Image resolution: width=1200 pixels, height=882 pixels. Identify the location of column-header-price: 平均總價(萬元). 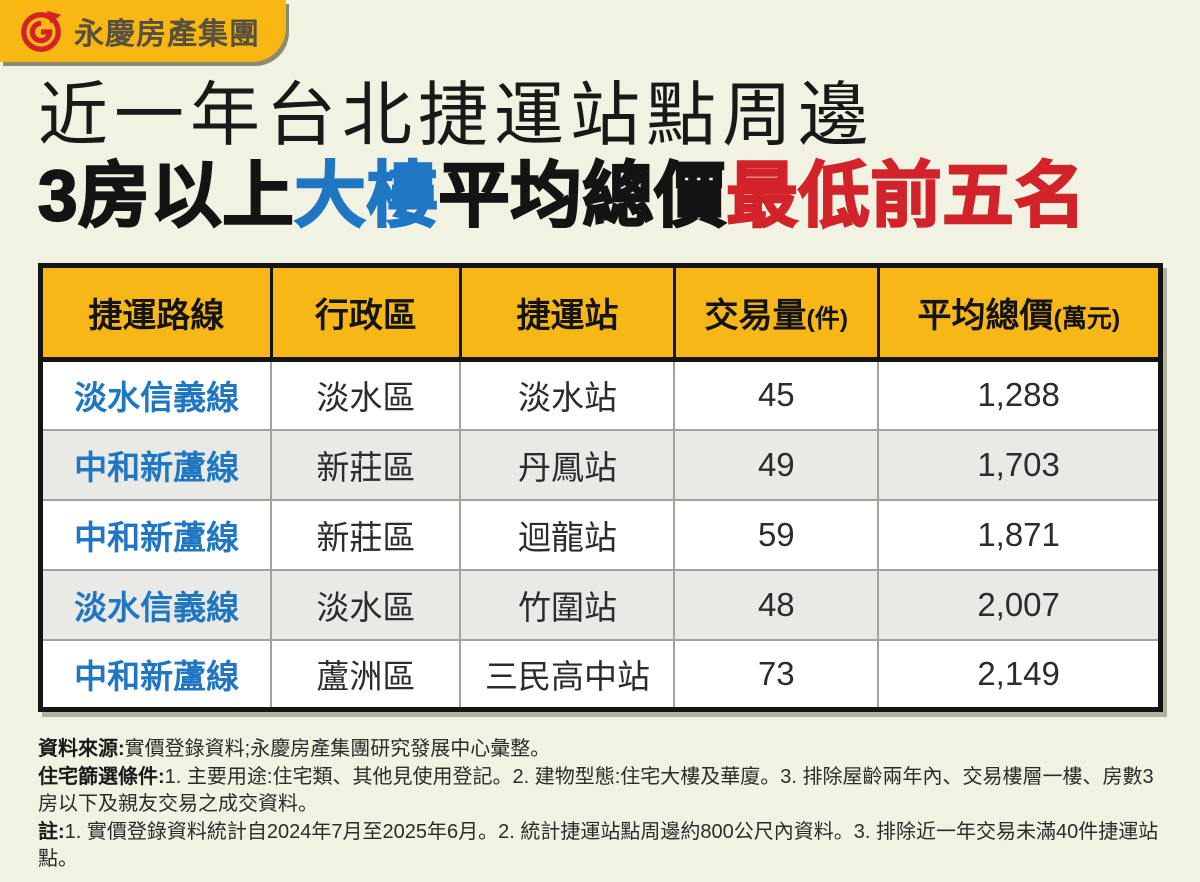
(1019, 313).